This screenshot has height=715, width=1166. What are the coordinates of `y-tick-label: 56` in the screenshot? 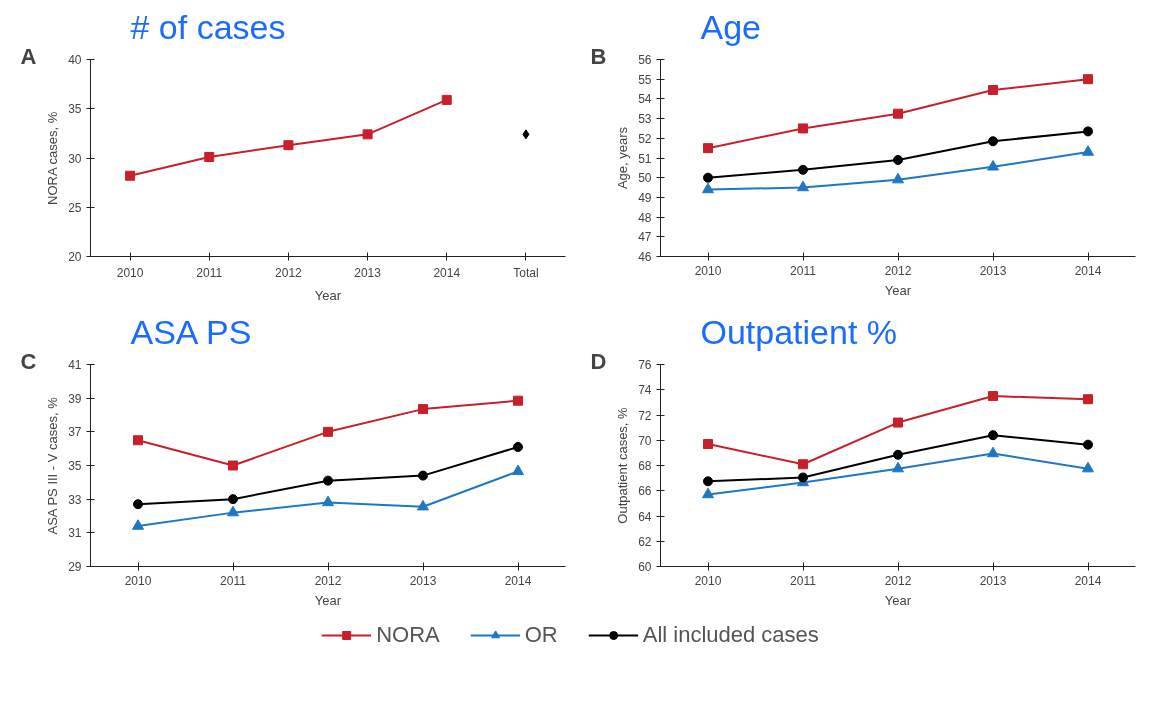 It's located at (645, 60).